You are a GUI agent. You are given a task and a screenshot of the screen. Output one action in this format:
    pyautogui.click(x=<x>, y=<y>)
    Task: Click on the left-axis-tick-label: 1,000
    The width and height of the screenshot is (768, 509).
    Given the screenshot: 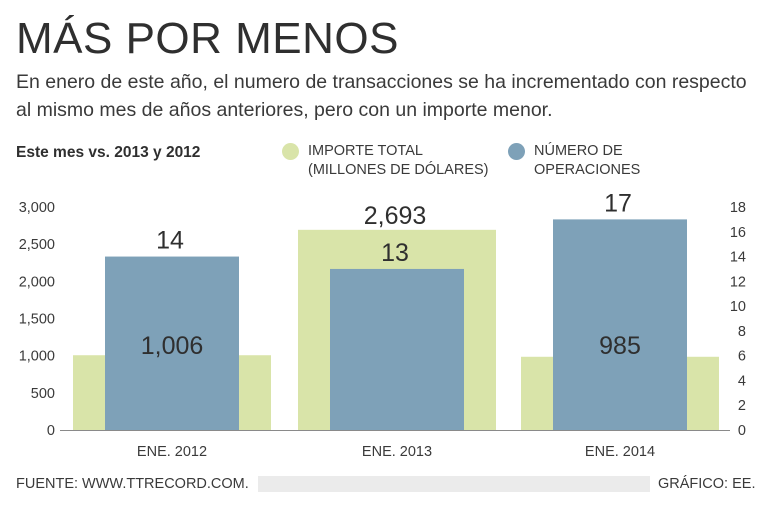 What is the action you would take?
    pyautogui.click(x=37, y=357)
    